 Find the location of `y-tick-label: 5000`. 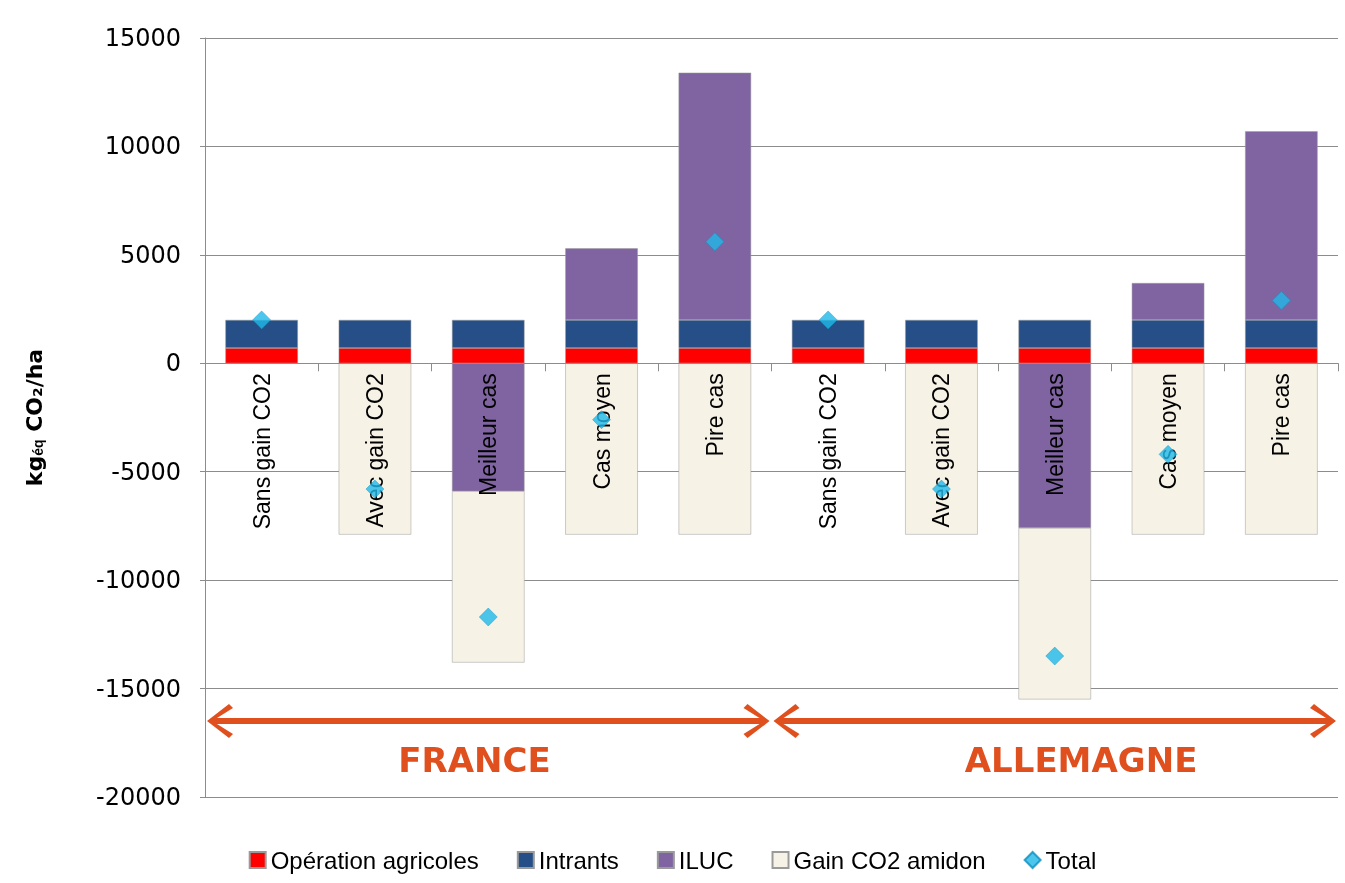

y-tick-label: 5000 is located at coordinates (150, 254).